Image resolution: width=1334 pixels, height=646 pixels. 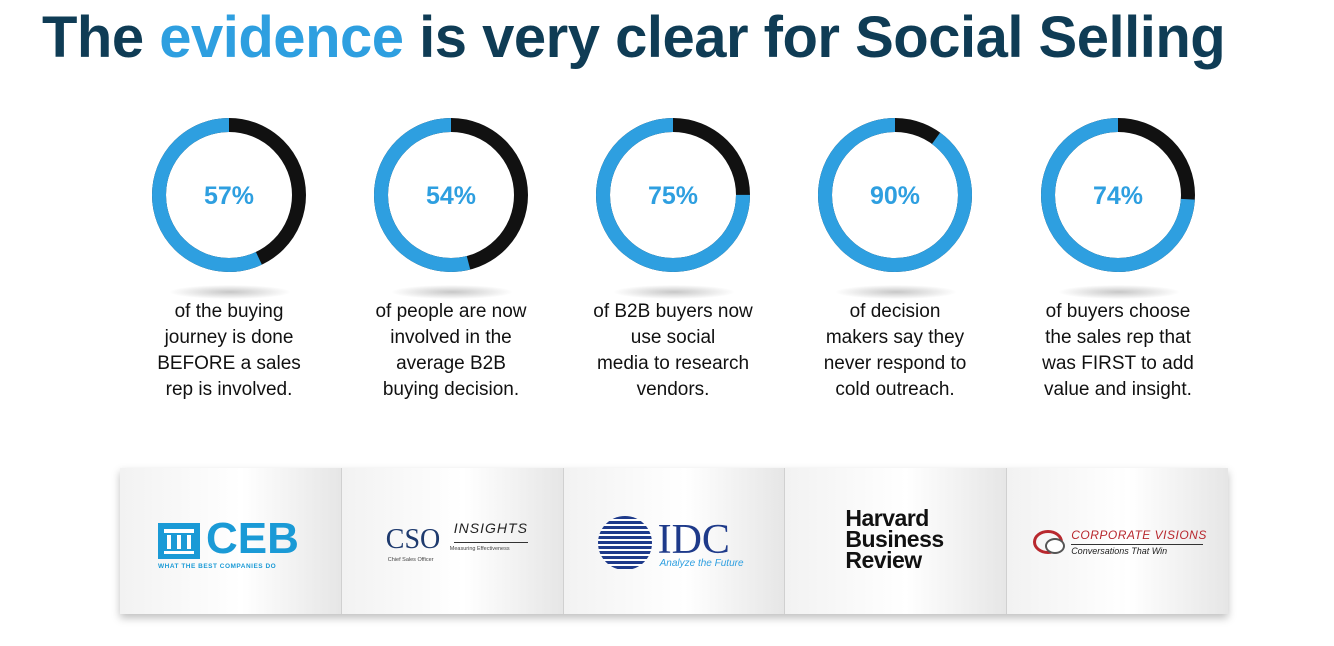 I want to click on hbr-logo: Harvard Business Review, so click(x=896, y=541).